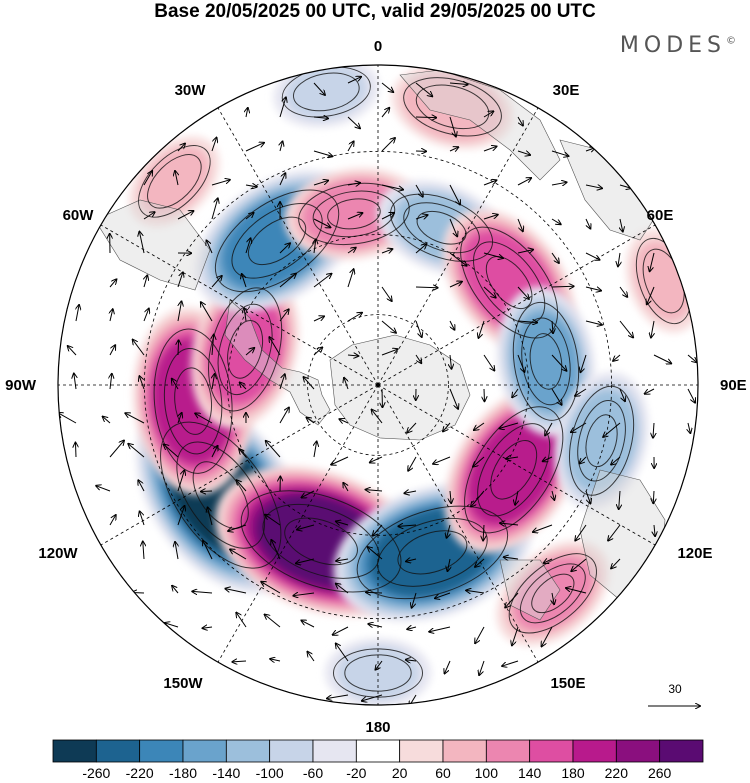  Describe the element at coordinates (378, 751) in the screenshot. I see `colorbar-boxes` at that location.